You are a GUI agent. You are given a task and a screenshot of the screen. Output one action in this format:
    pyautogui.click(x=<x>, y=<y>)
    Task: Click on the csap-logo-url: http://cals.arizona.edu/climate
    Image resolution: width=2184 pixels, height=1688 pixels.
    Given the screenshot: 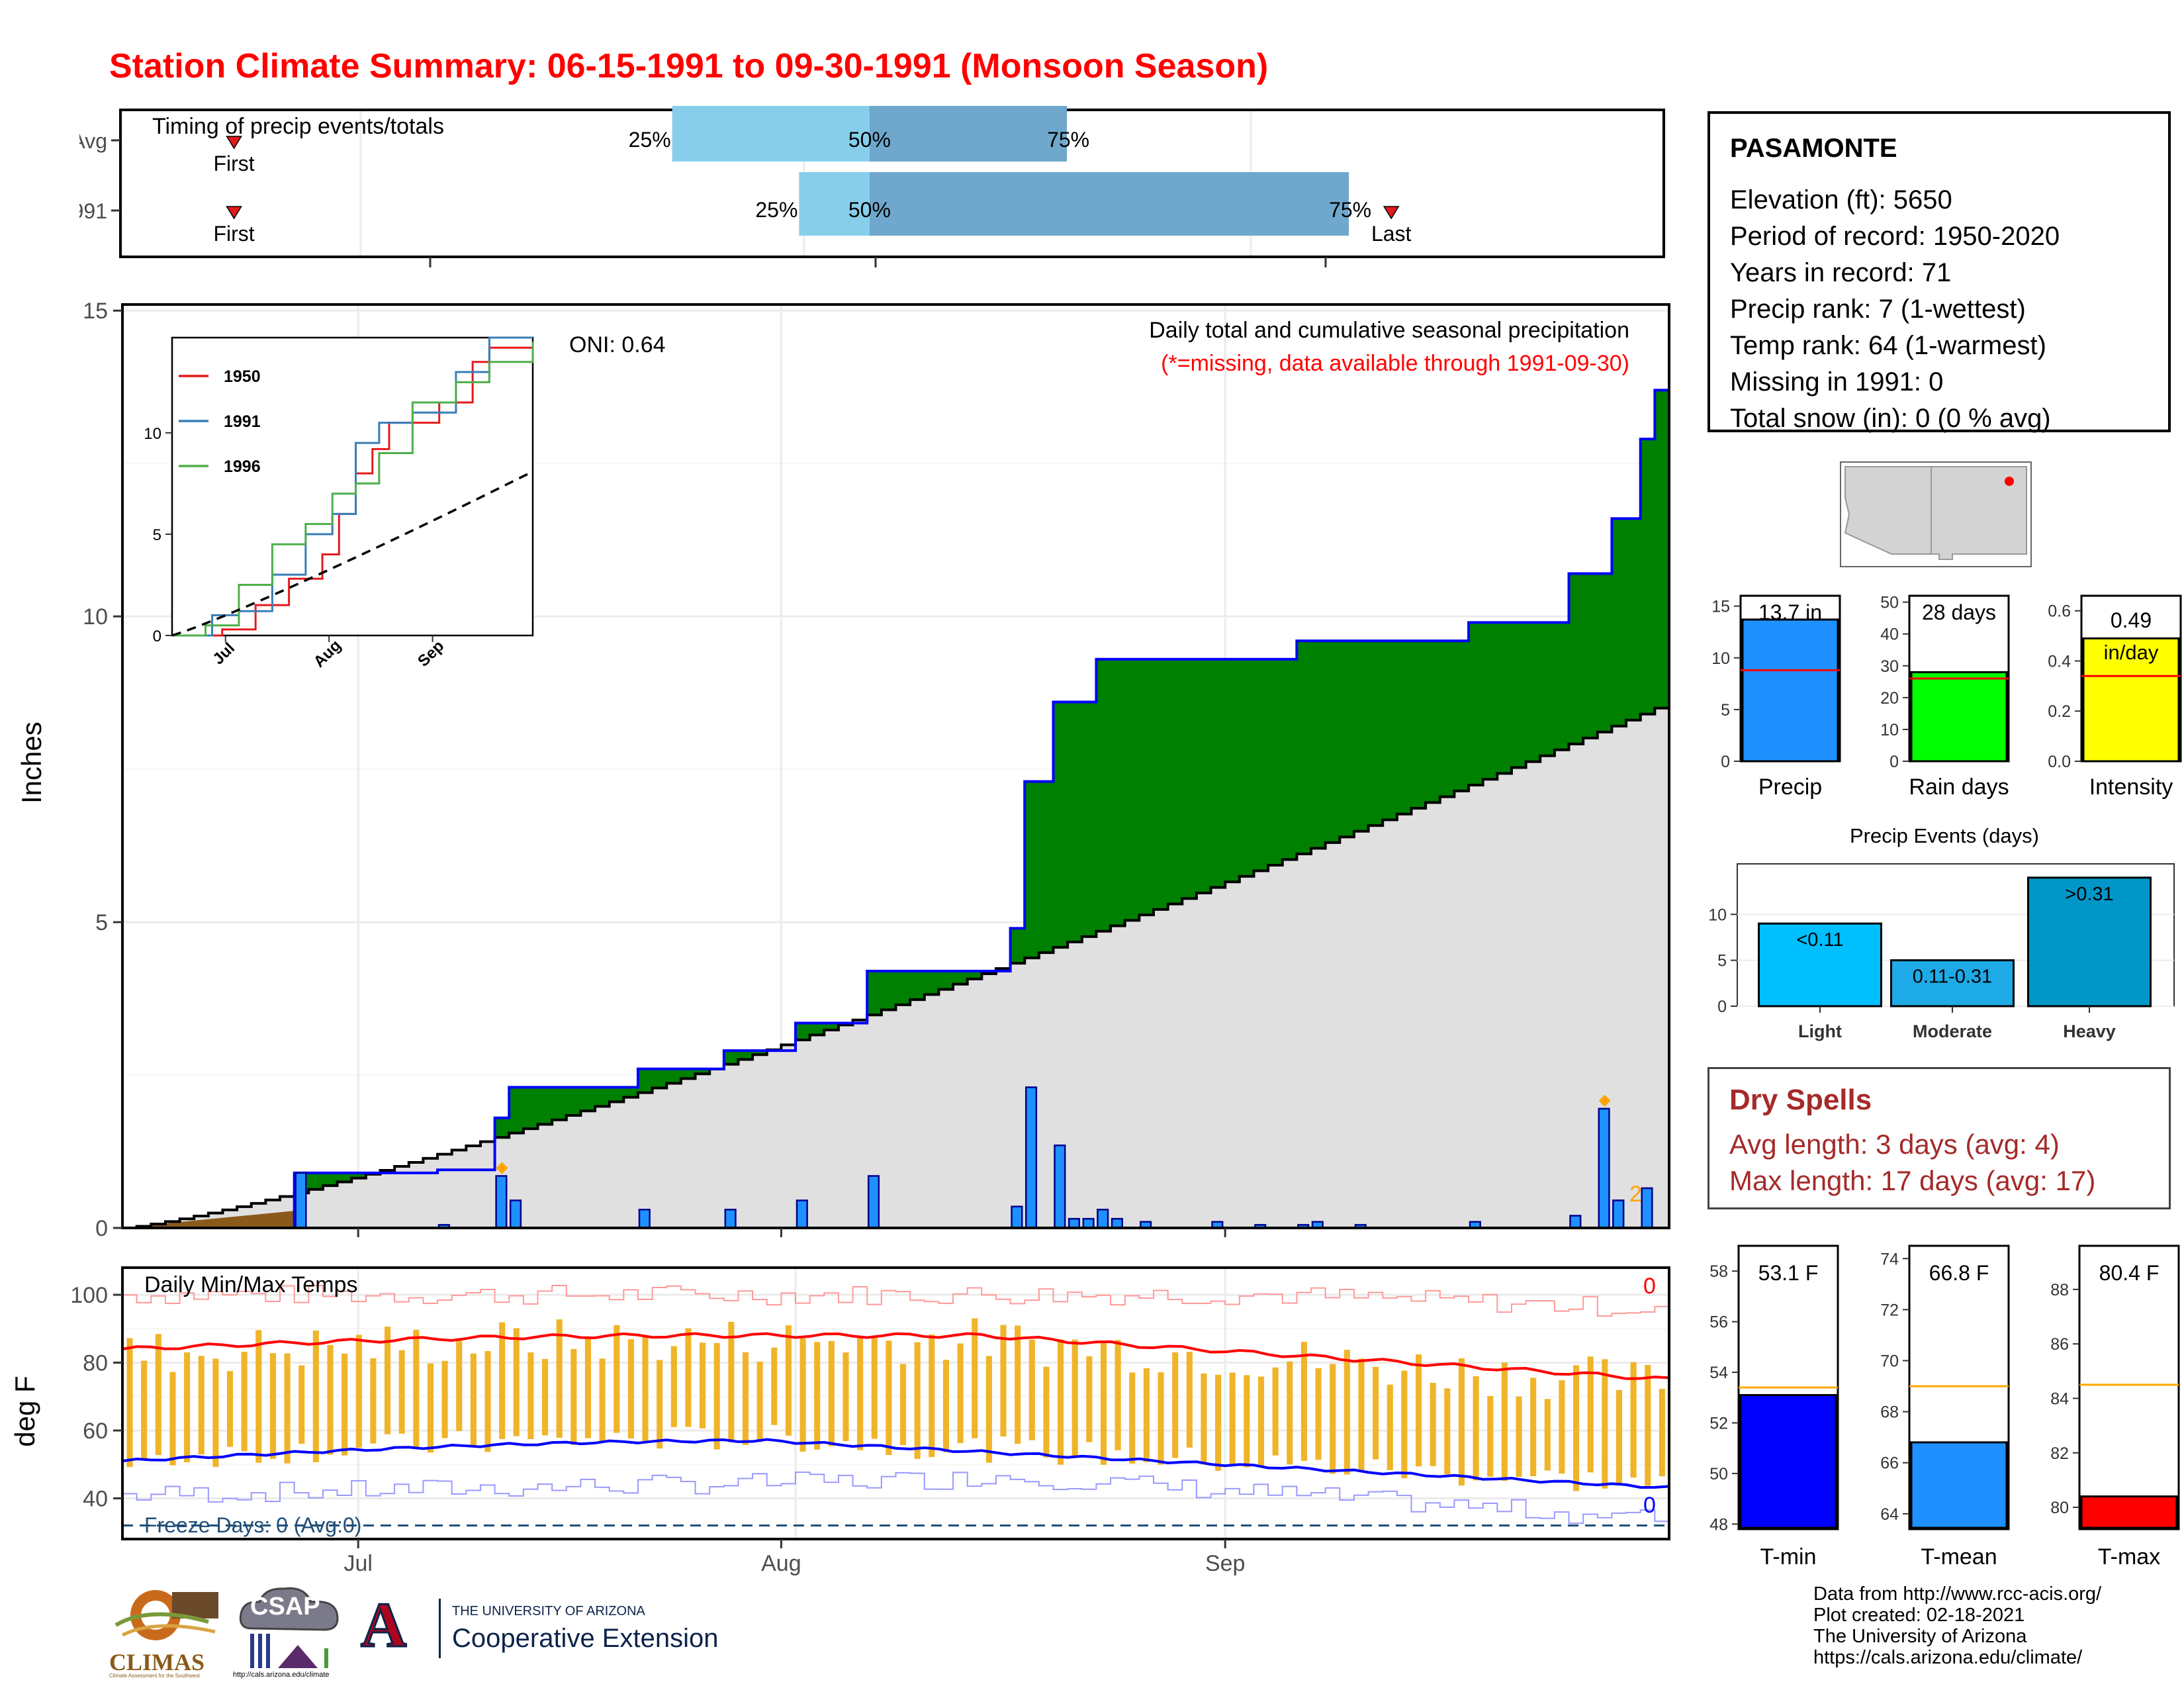 What is the action you would take?
    pyautogui.click(x=281, y=1675)
    